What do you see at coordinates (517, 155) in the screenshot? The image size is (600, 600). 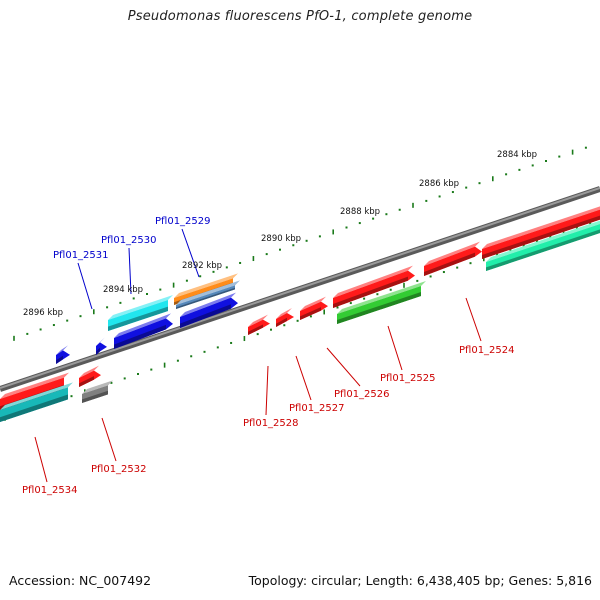 I see `scale-label: 2884 kbp` at bounding box center [517, 155].